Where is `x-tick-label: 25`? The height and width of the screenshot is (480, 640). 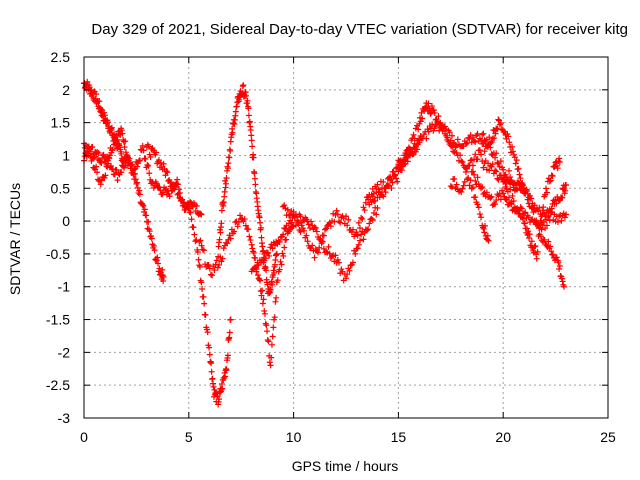 x-tick-label: 25 is located at coordinates (608, 437).